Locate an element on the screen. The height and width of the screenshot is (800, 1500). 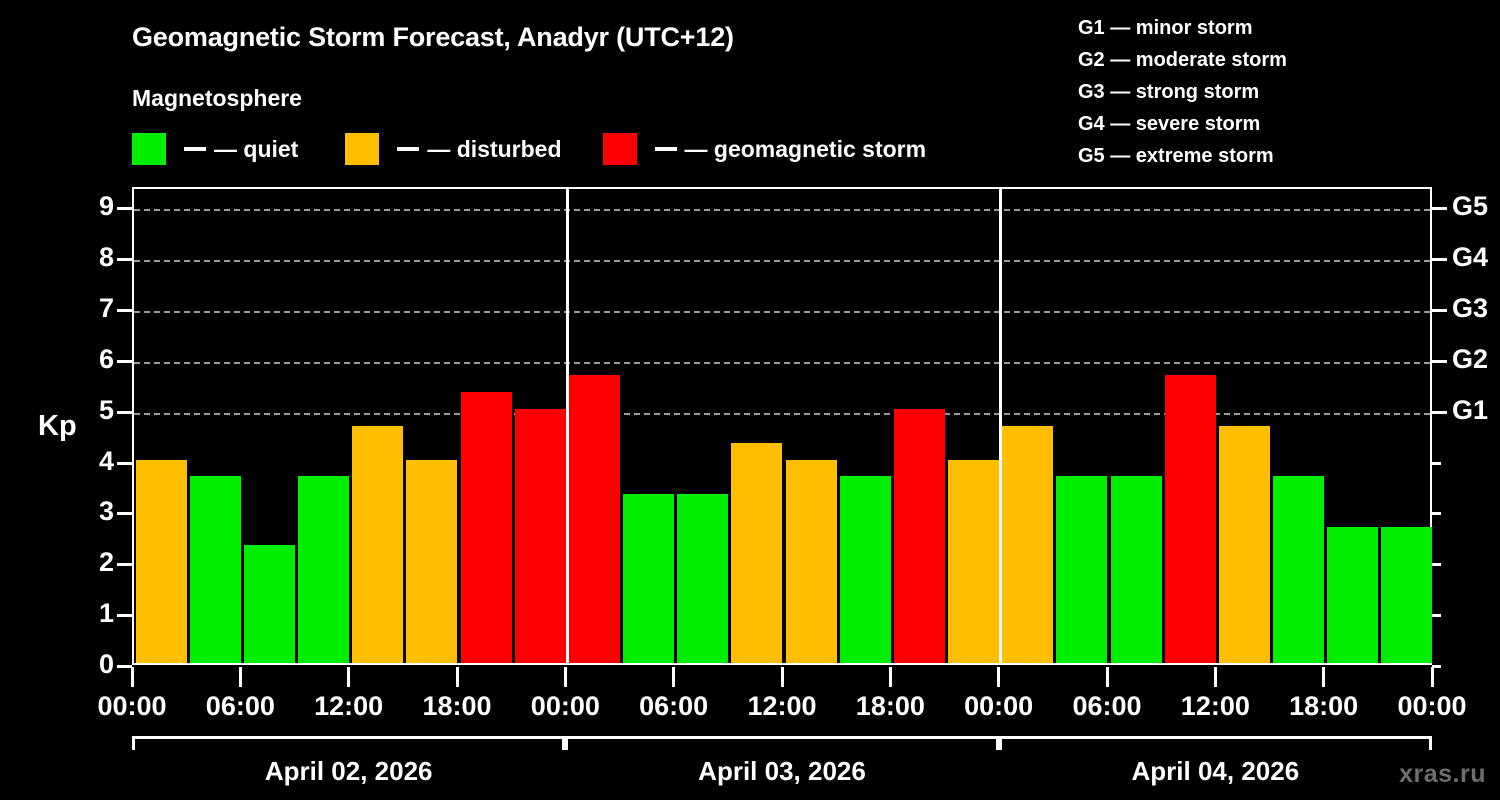
legend-label-storm: — geomagnetic storm is located at coordinates (805, 148).